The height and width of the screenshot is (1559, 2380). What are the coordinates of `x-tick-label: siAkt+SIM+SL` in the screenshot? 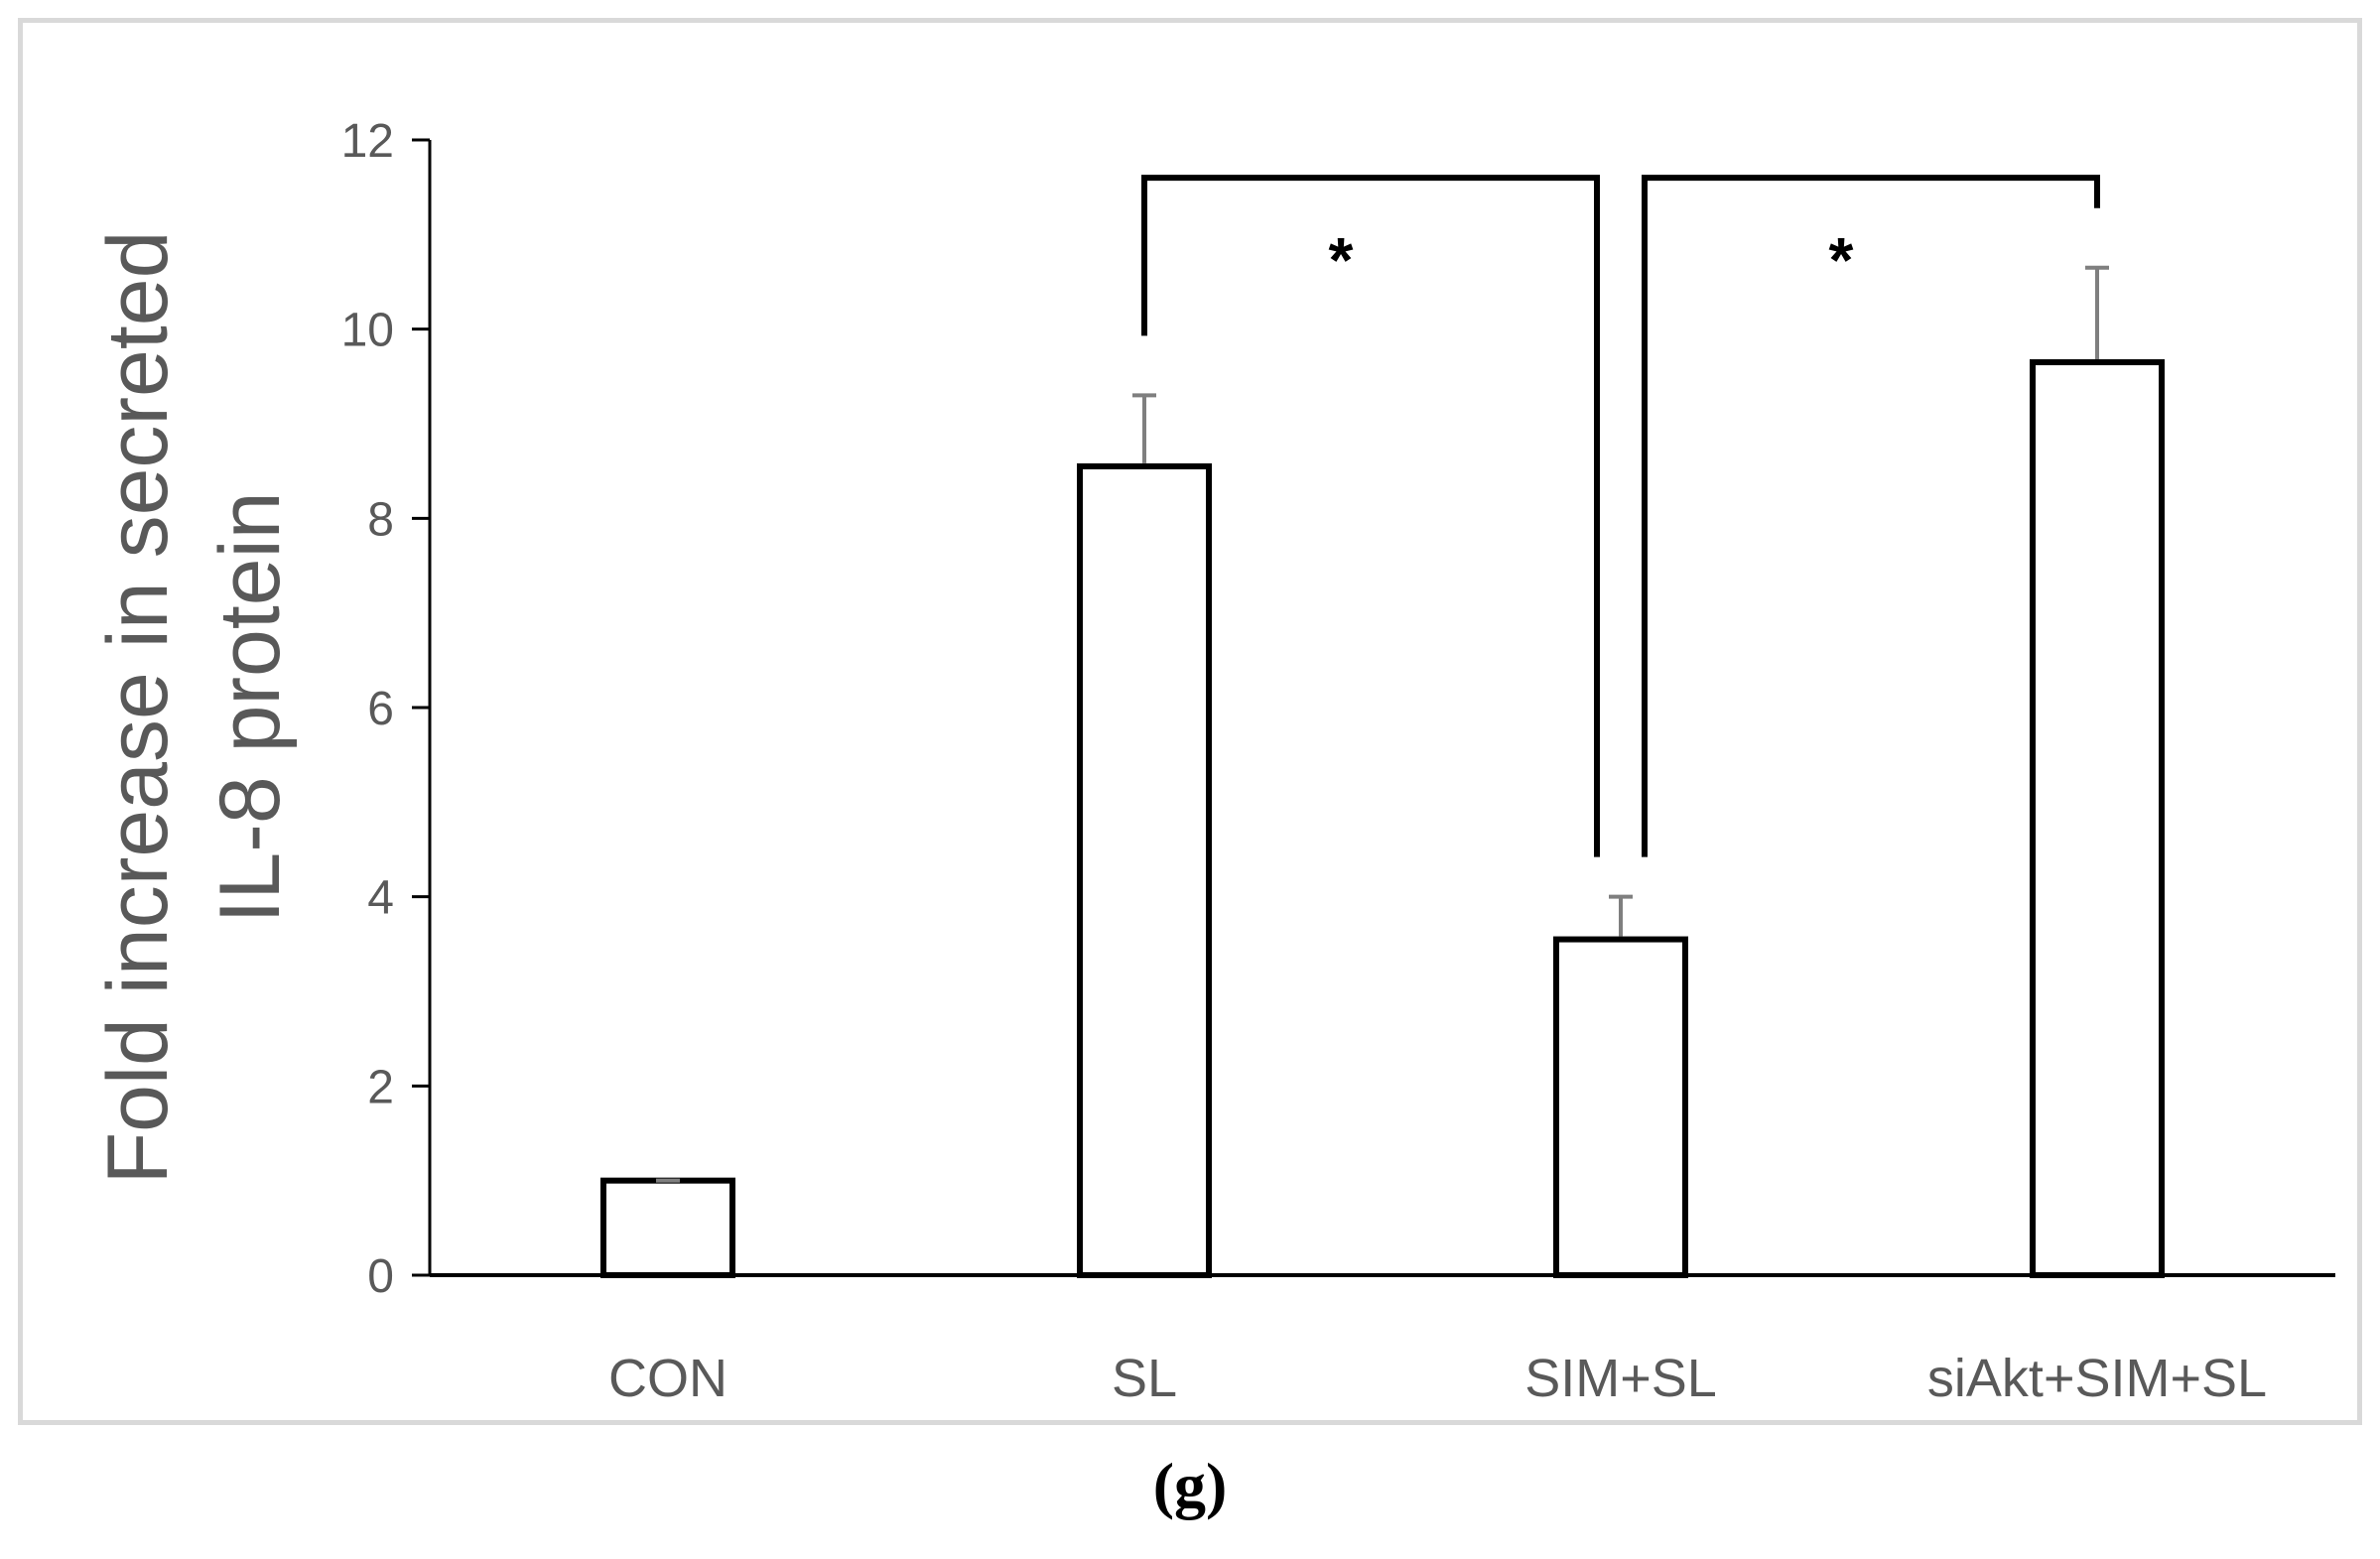 It's located at (2097, 1378).